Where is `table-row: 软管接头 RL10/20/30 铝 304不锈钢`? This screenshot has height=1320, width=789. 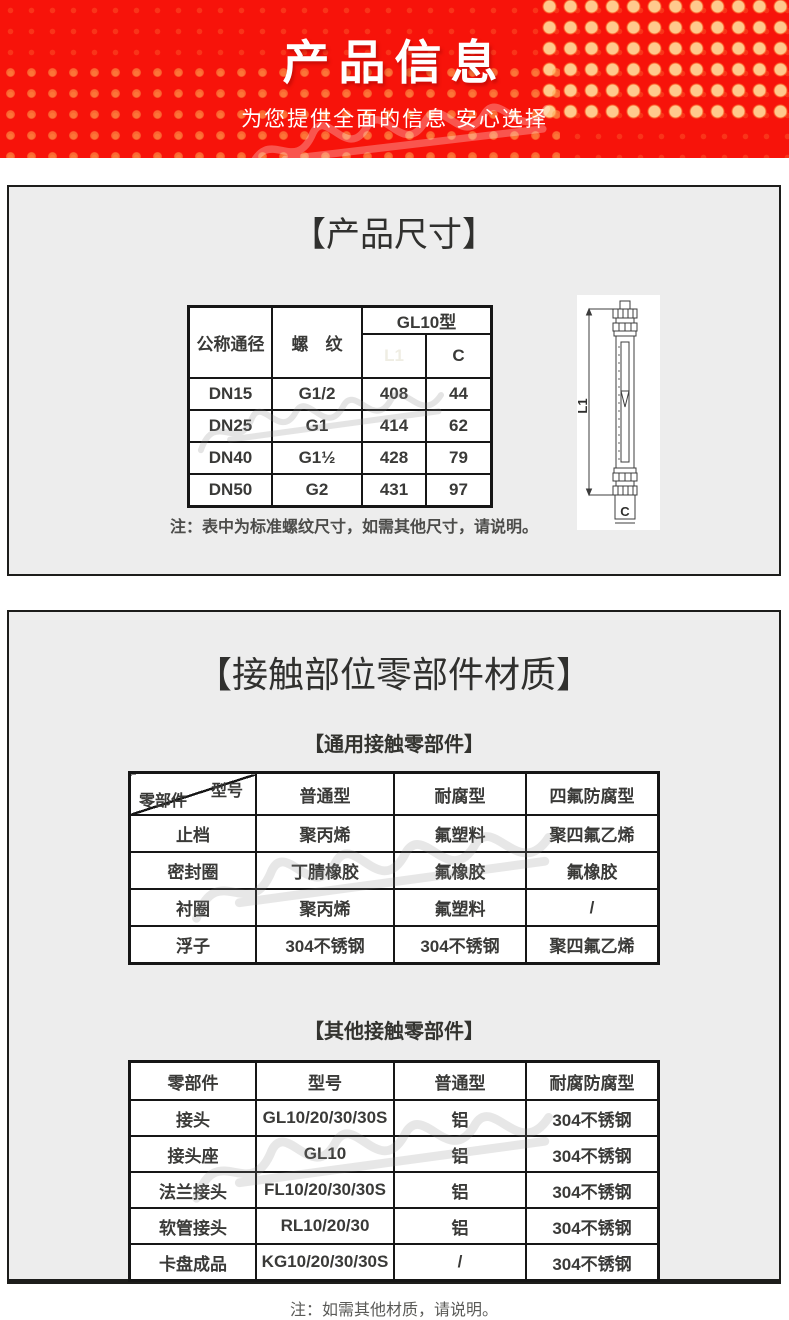 table-row: 软管接头 RL10/20/30 铝 304不锈钢 is located at coordinates (394, 1226).